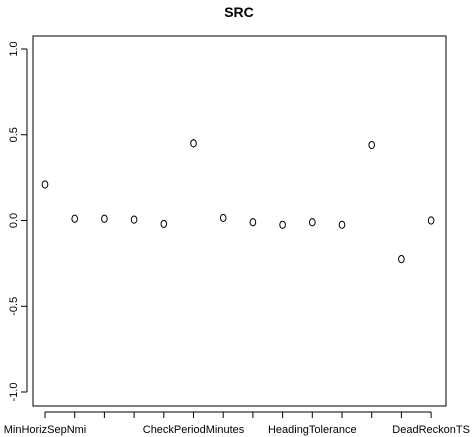 The height and width of the screenshot is (437, 474). What do you see at coordinates (194, 430) in the screenshot?
I see `x-tick-label: CheckPeriodMinutes` at bounding box center [194, 430].